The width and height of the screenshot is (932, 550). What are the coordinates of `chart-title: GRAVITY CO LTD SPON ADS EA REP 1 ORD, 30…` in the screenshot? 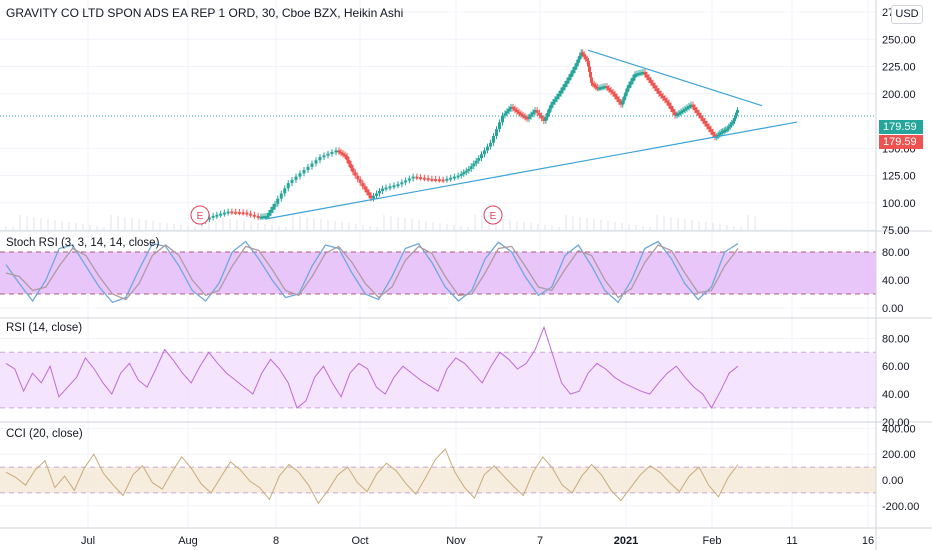 It's located at (205, 13).